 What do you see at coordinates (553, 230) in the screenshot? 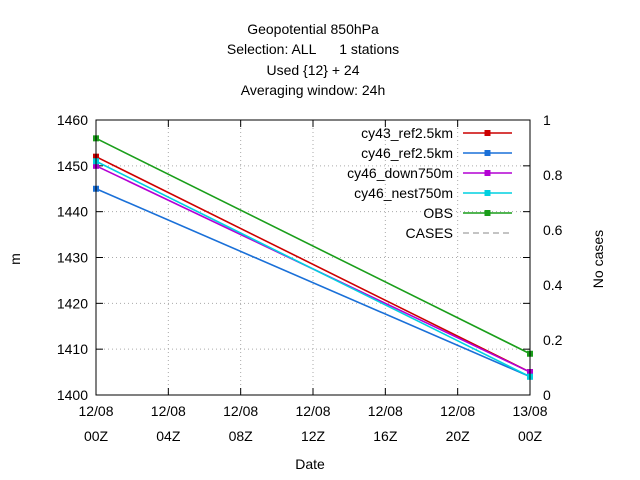
I see `y2-tick-label: 0.6` at bounding box center [553, 230].